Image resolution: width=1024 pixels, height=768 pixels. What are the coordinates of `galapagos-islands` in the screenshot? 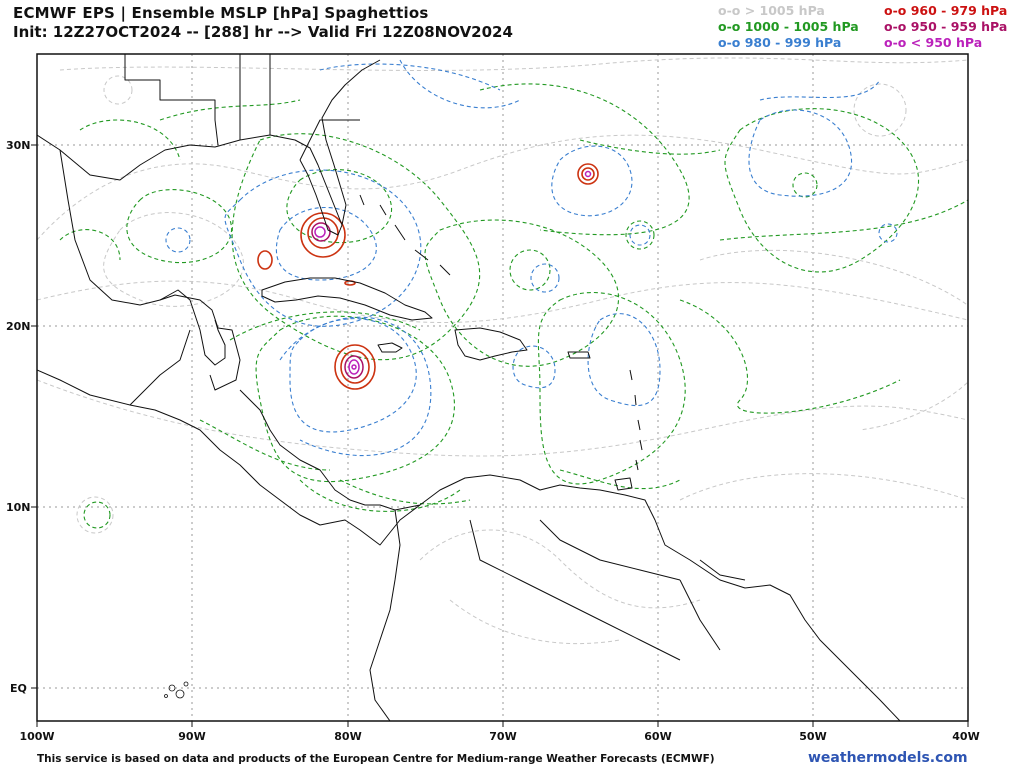 It's located at (176, 690).